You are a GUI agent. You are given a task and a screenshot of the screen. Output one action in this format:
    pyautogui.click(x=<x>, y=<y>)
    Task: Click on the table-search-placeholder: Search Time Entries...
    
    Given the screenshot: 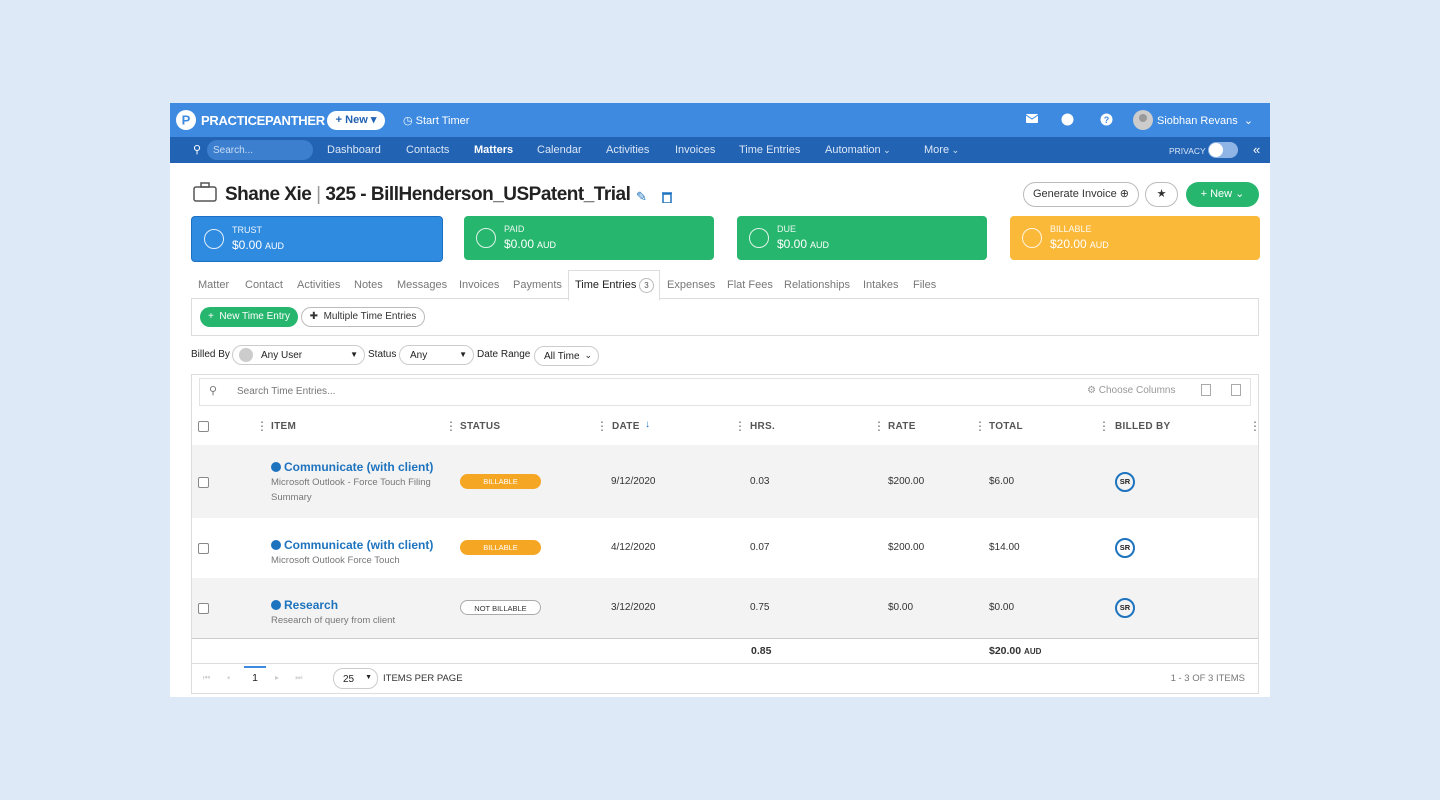 What is the action you would take?
    pyautogui.click(x=286, y=391)
    